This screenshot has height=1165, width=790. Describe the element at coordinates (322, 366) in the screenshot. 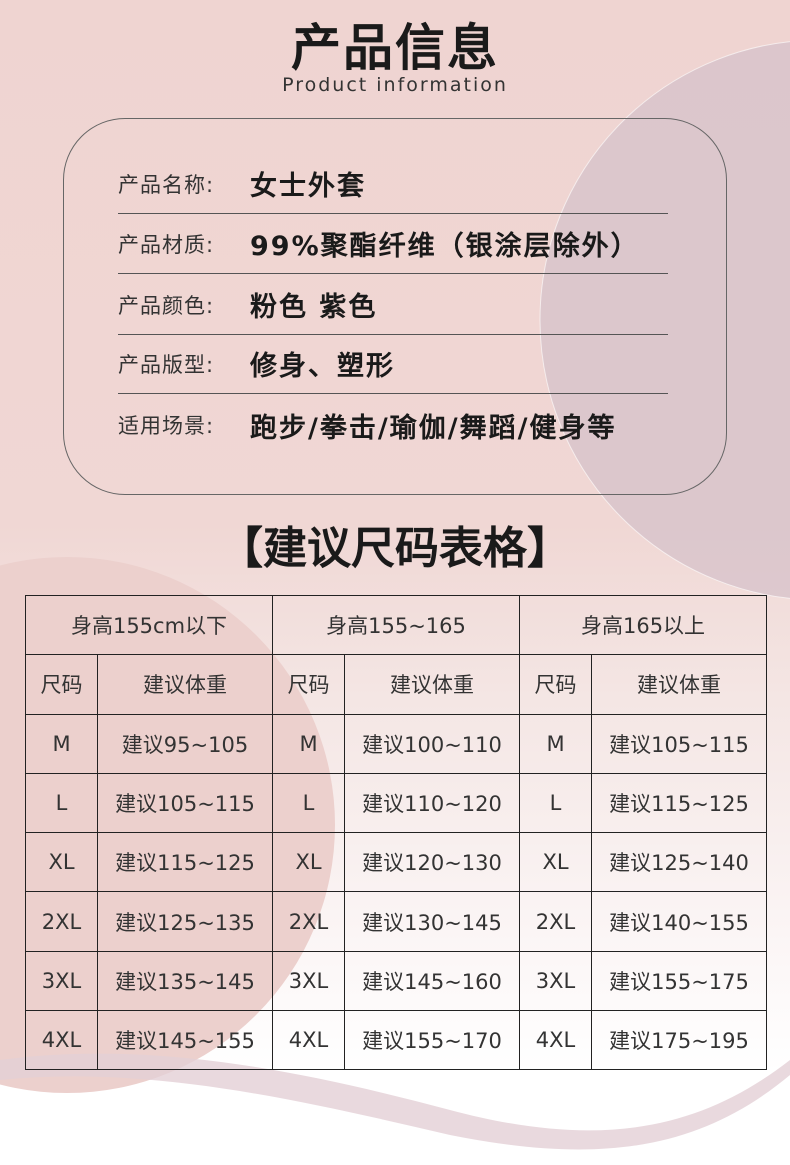

I see `info-value: 修身、塑形` at that location.